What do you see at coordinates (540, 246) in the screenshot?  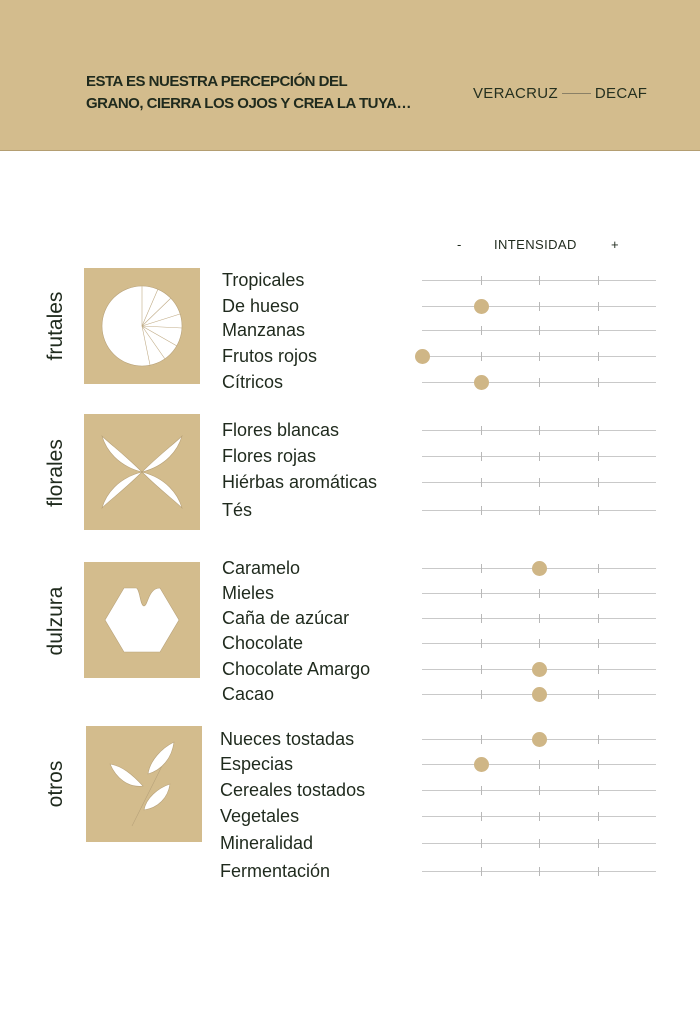 I see `intensity-scale-header: - INTENSIDAD +` at bounding box center [540, 246].